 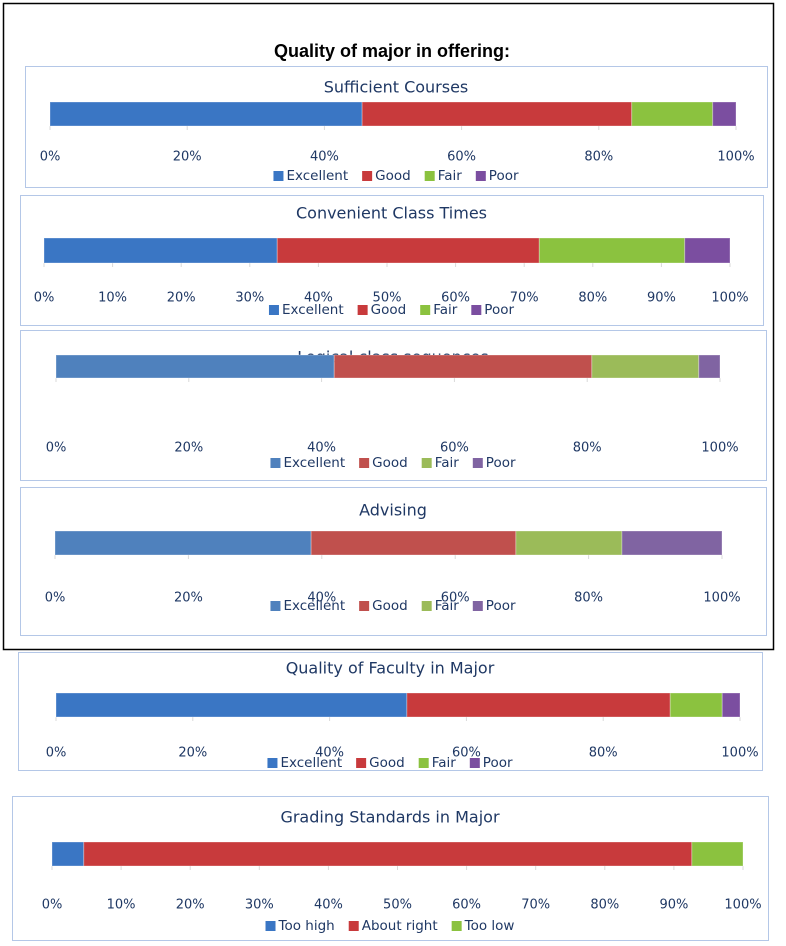 What do you see at coordinates (389, 817) in the screenshot?
I see `chart-title: Grading Standards in Major` at bounding box center [389, 817].